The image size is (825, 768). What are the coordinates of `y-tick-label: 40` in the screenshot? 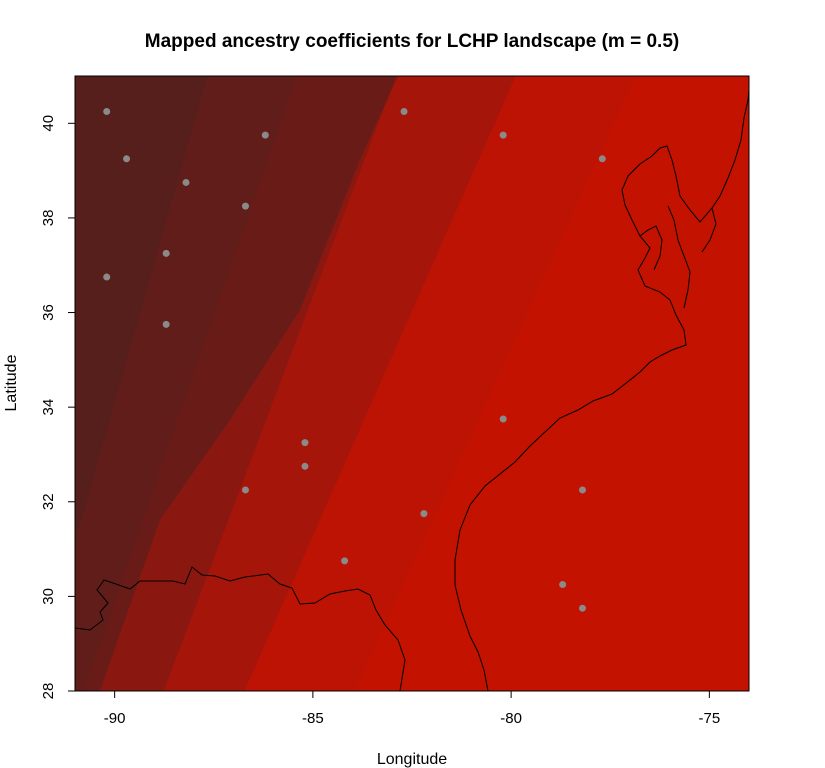 It's located at (48, 123).